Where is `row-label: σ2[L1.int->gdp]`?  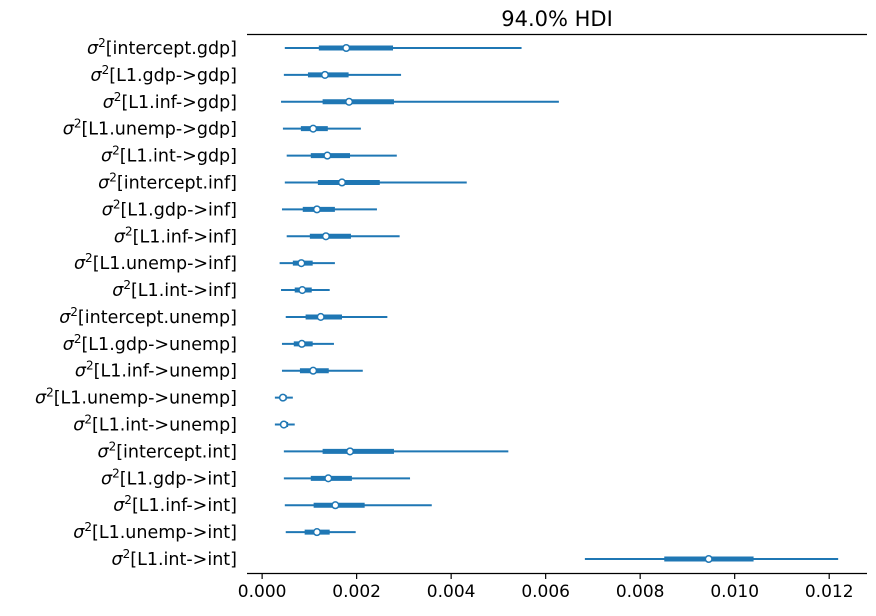 row-label: σ2[L1.int->gdp] is located at coordinates (169, 155).